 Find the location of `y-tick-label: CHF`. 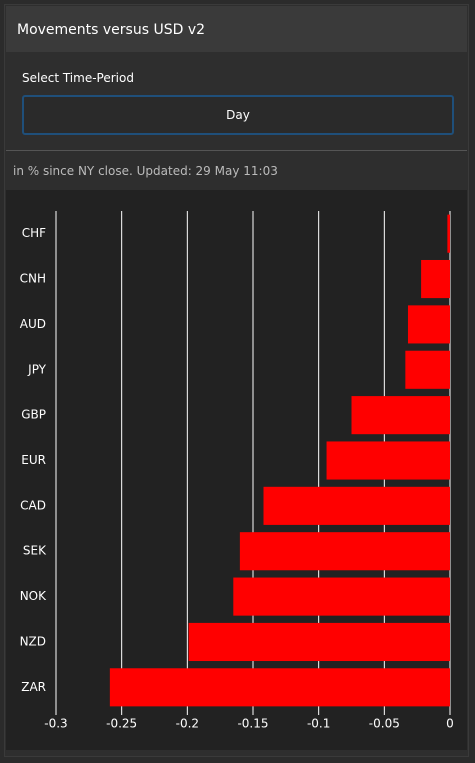

y-tick-label: CHF is located at coordinates (34, 233).